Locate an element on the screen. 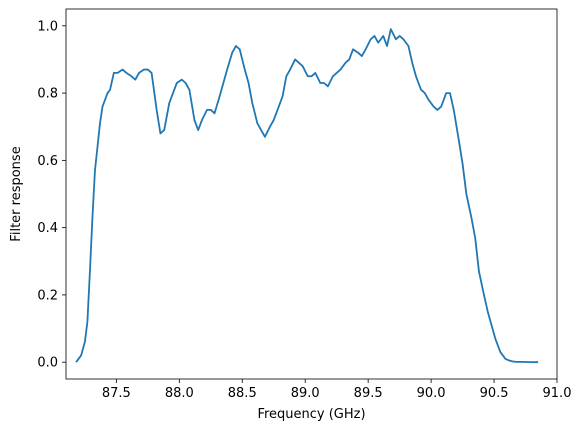 The height and width of the screenshot is (432, 579). x-tick-label: 88.0 is located at coordinates (179, 393).